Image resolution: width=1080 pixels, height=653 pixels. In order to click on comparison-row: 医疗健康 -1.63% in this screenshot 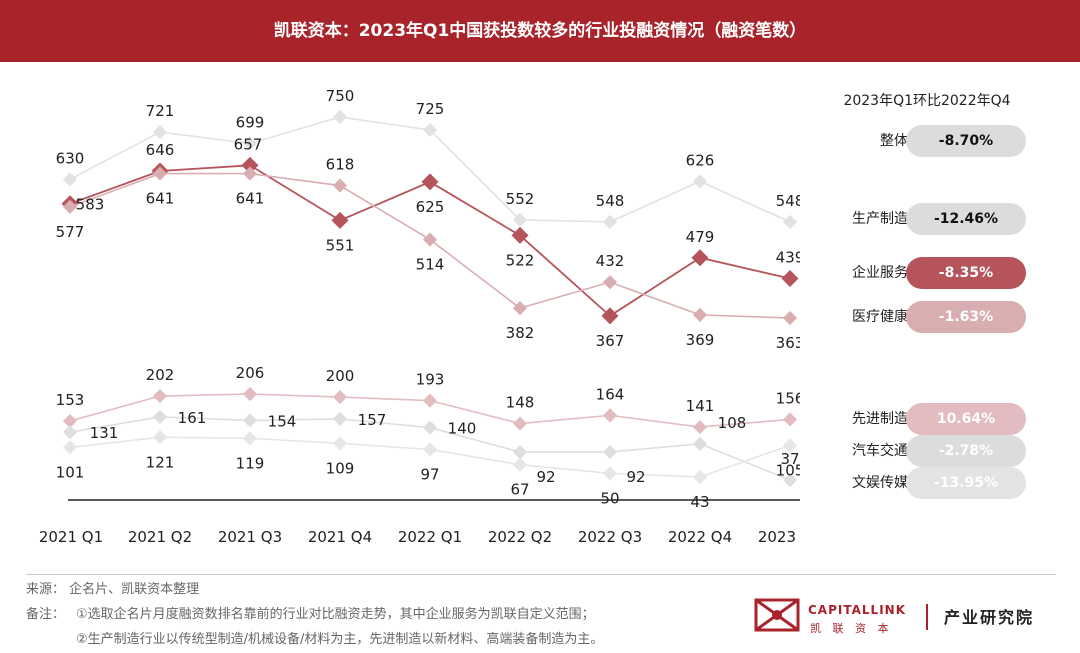, I will do `click(925, 317)`.